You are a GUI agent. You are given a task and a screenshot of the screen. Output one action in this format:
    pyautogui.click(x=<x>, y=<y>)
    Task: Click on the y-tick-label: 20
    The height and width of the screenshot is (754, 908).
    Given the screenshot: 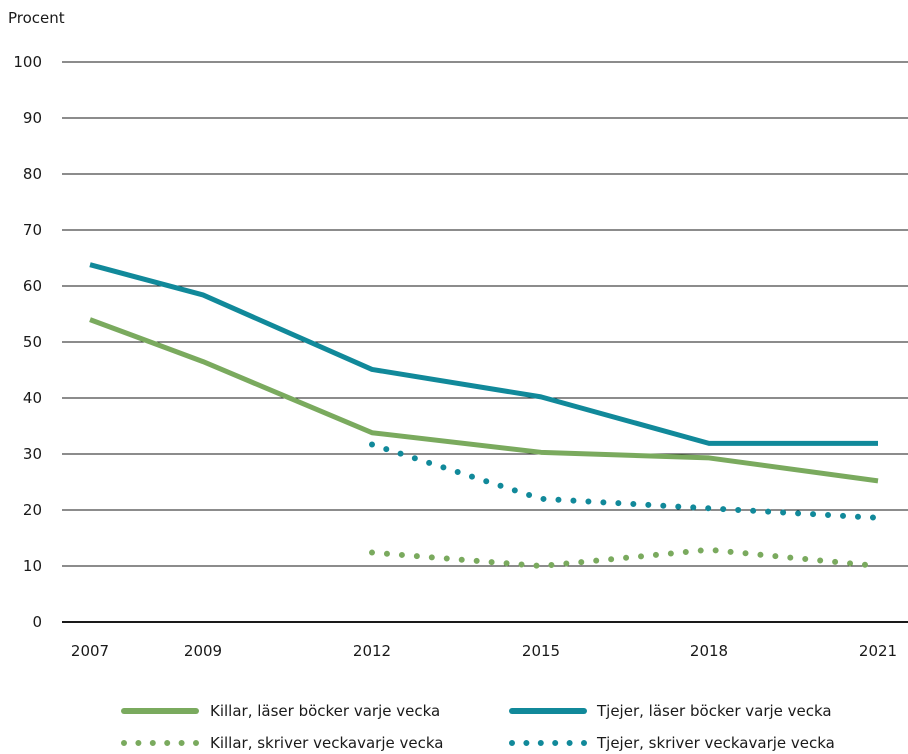 What is the action you would take?
    pyautogui.click(x=32, y=510)
    